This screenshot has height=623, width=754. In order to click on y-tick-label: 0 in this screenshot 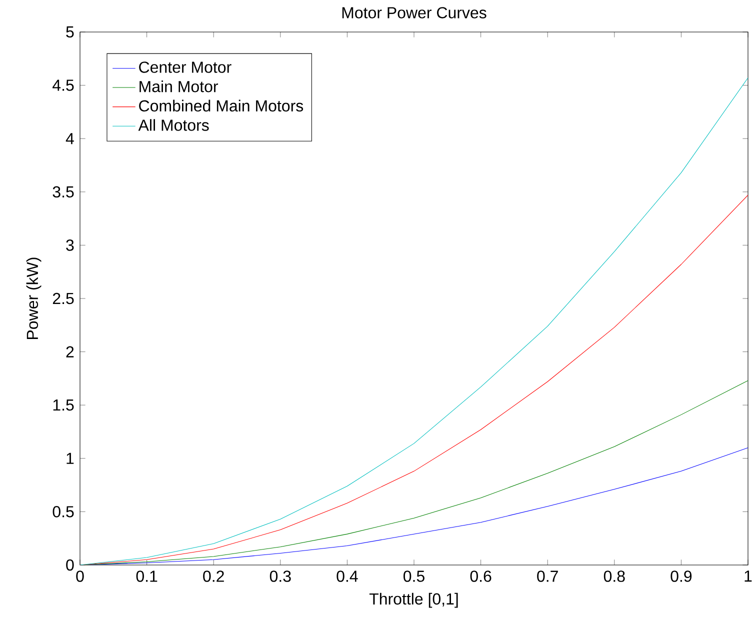, I will do `click(70, 565)`.